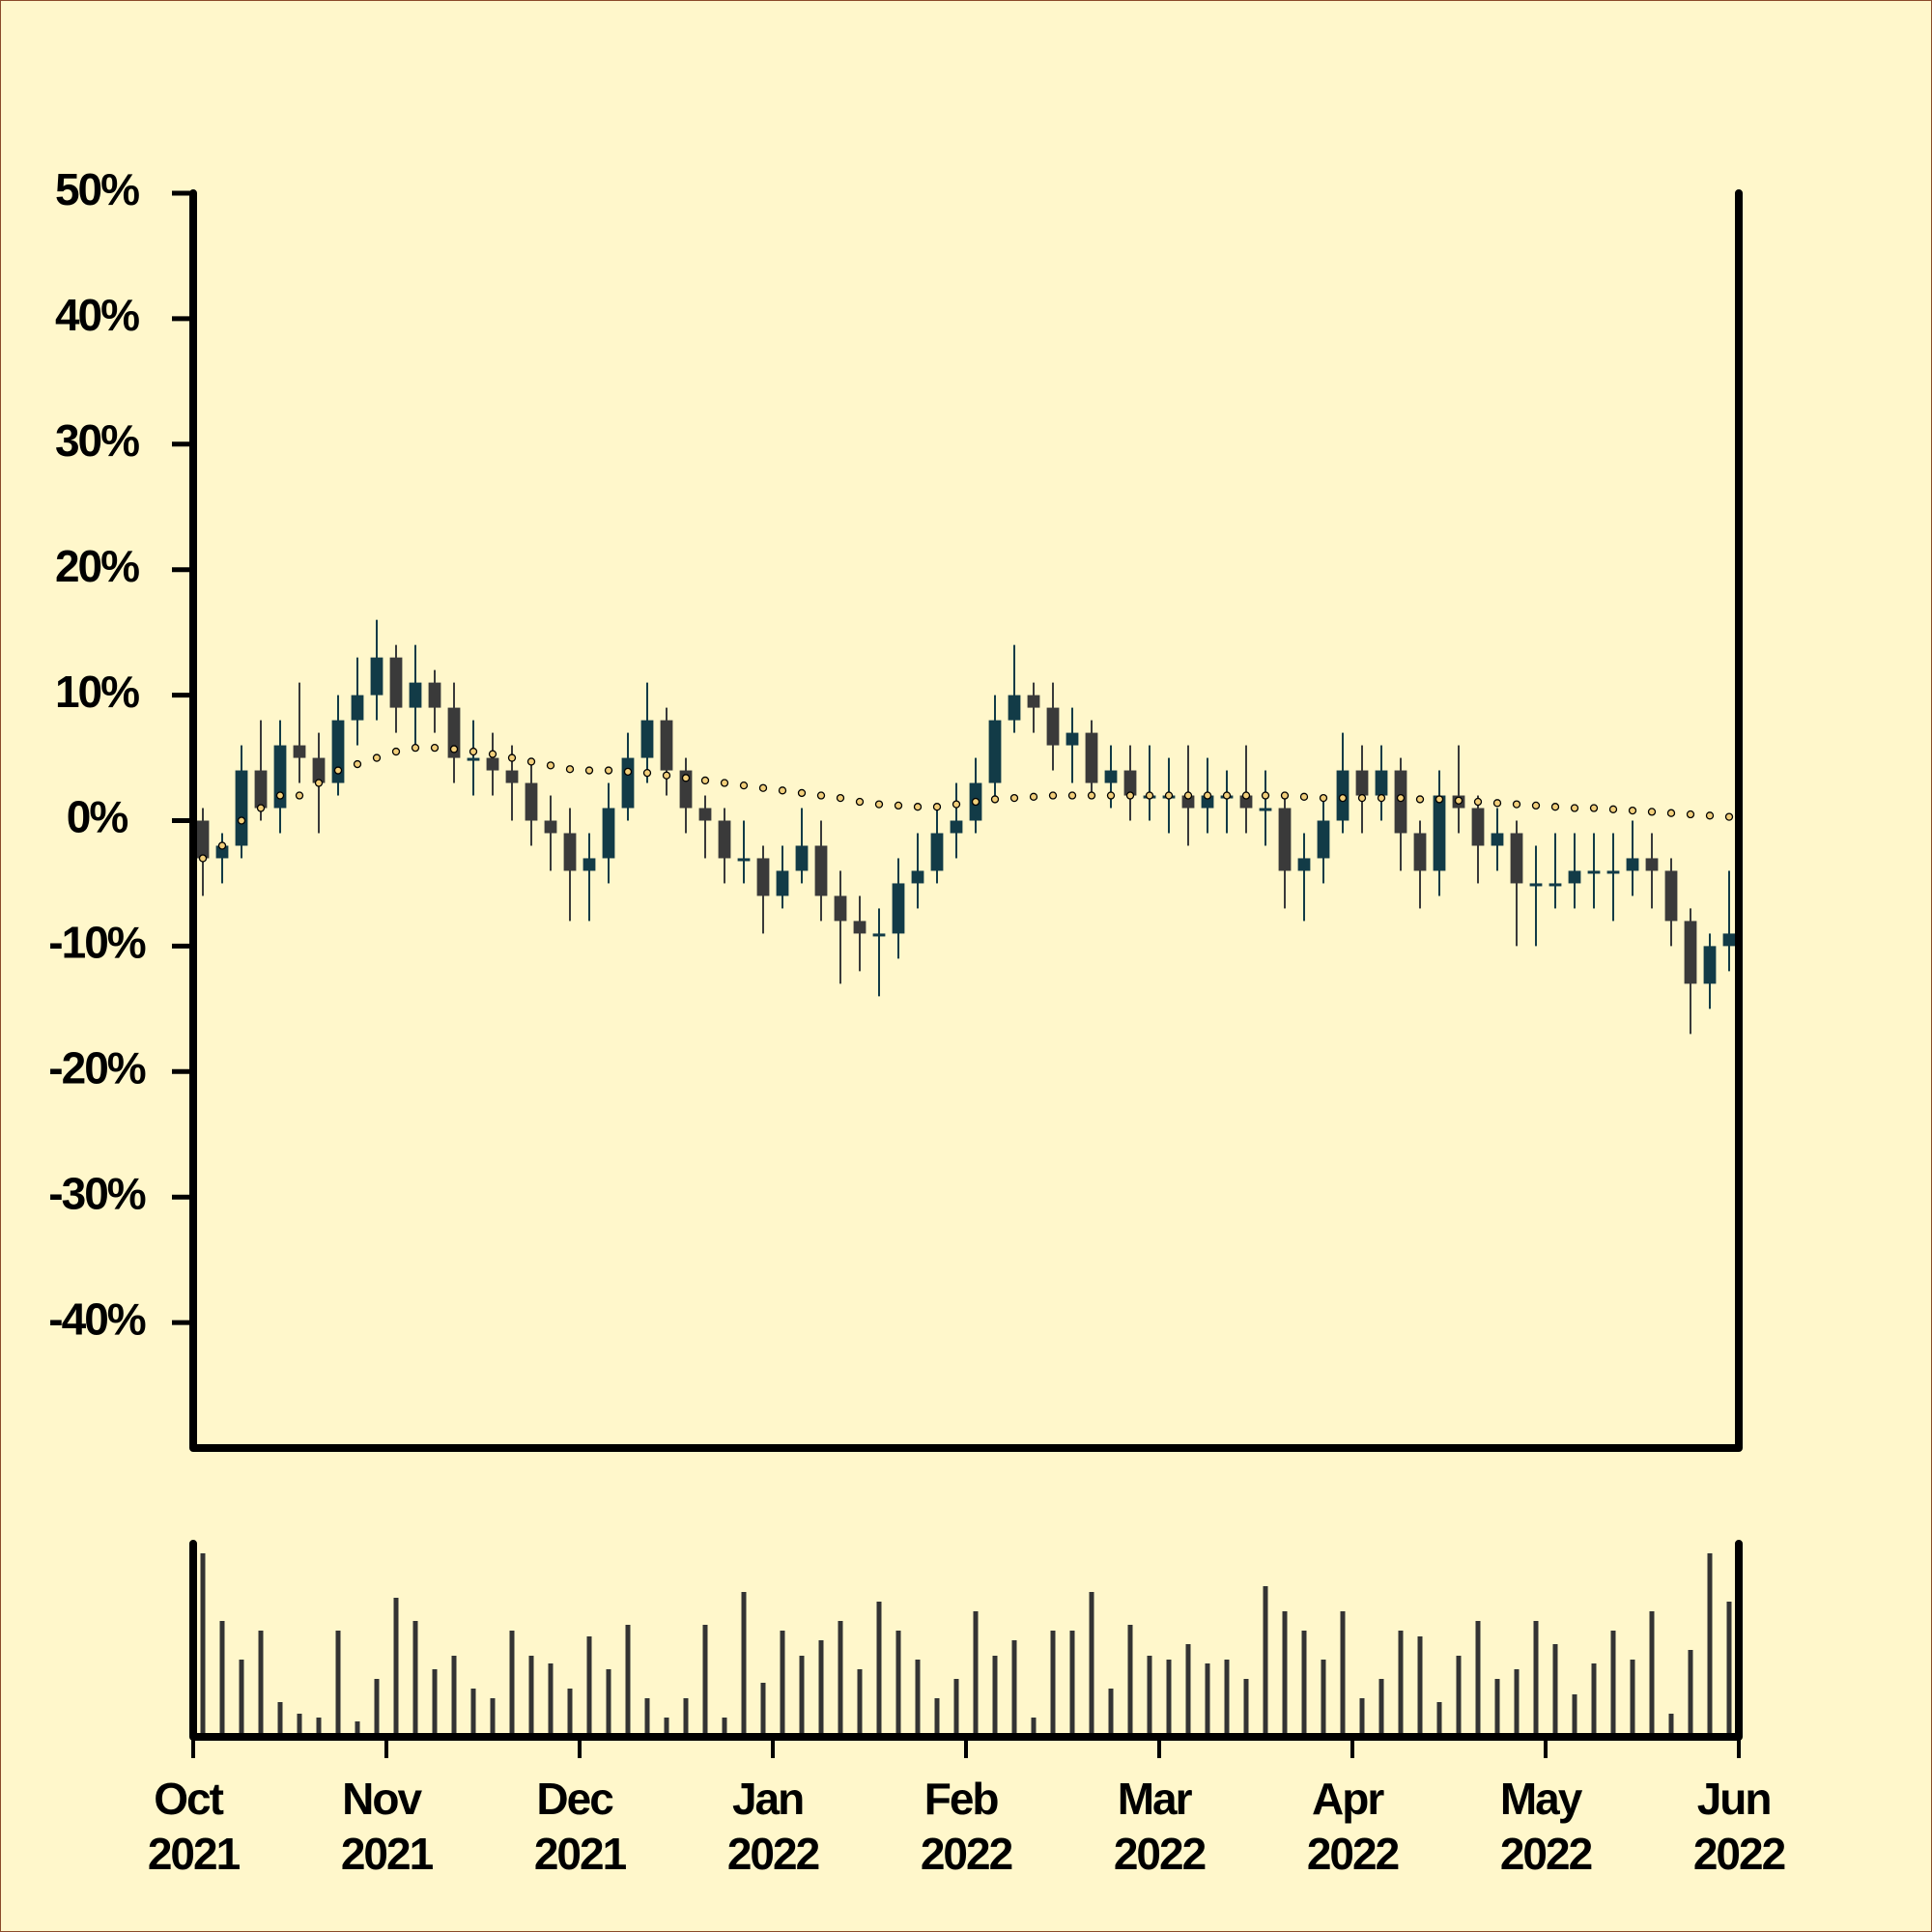 The image size is (1932, 1932). What do you see at coordinates (96, 1067) in the screenshot?
I see `y-tick-label: -20%` at bounding box center [96, 1067].